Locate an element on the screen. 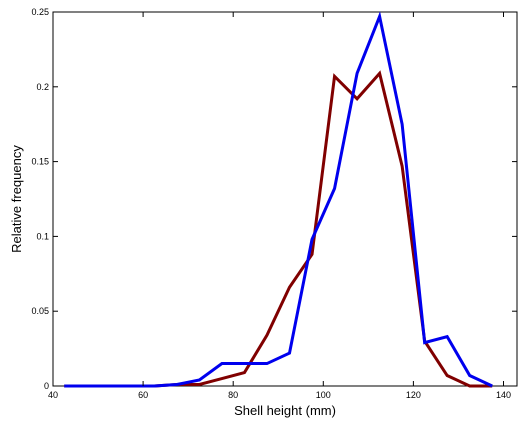  y-tick-label: 0.1 is located at coordinates (42, 236).